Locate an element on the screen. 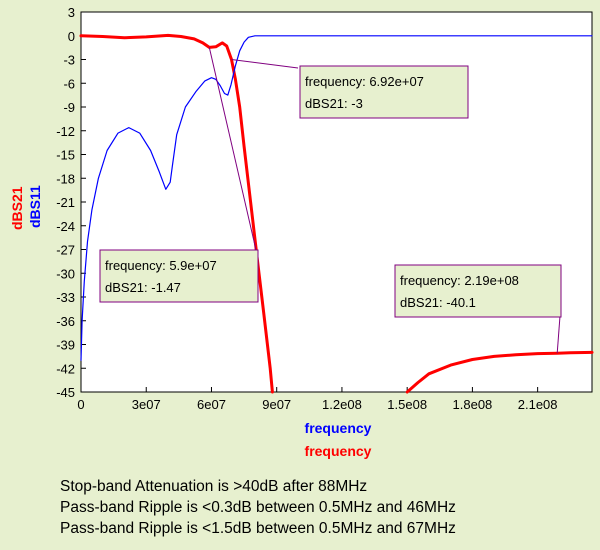  y-tick-label: -30 is located at coordinates (65, 273).